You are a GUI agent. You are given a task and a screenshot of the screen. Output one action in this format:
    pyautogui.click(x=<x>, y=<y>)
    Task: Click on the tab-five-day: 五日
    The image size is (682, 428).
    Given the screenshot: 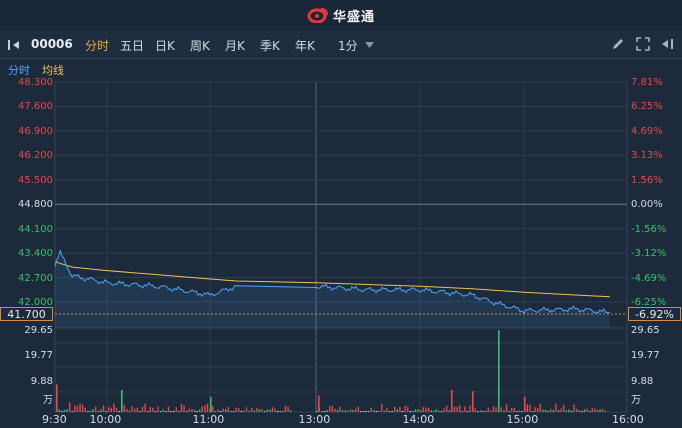 What is the action you would take?
    pyautogui.click(x=132, y=46)
    